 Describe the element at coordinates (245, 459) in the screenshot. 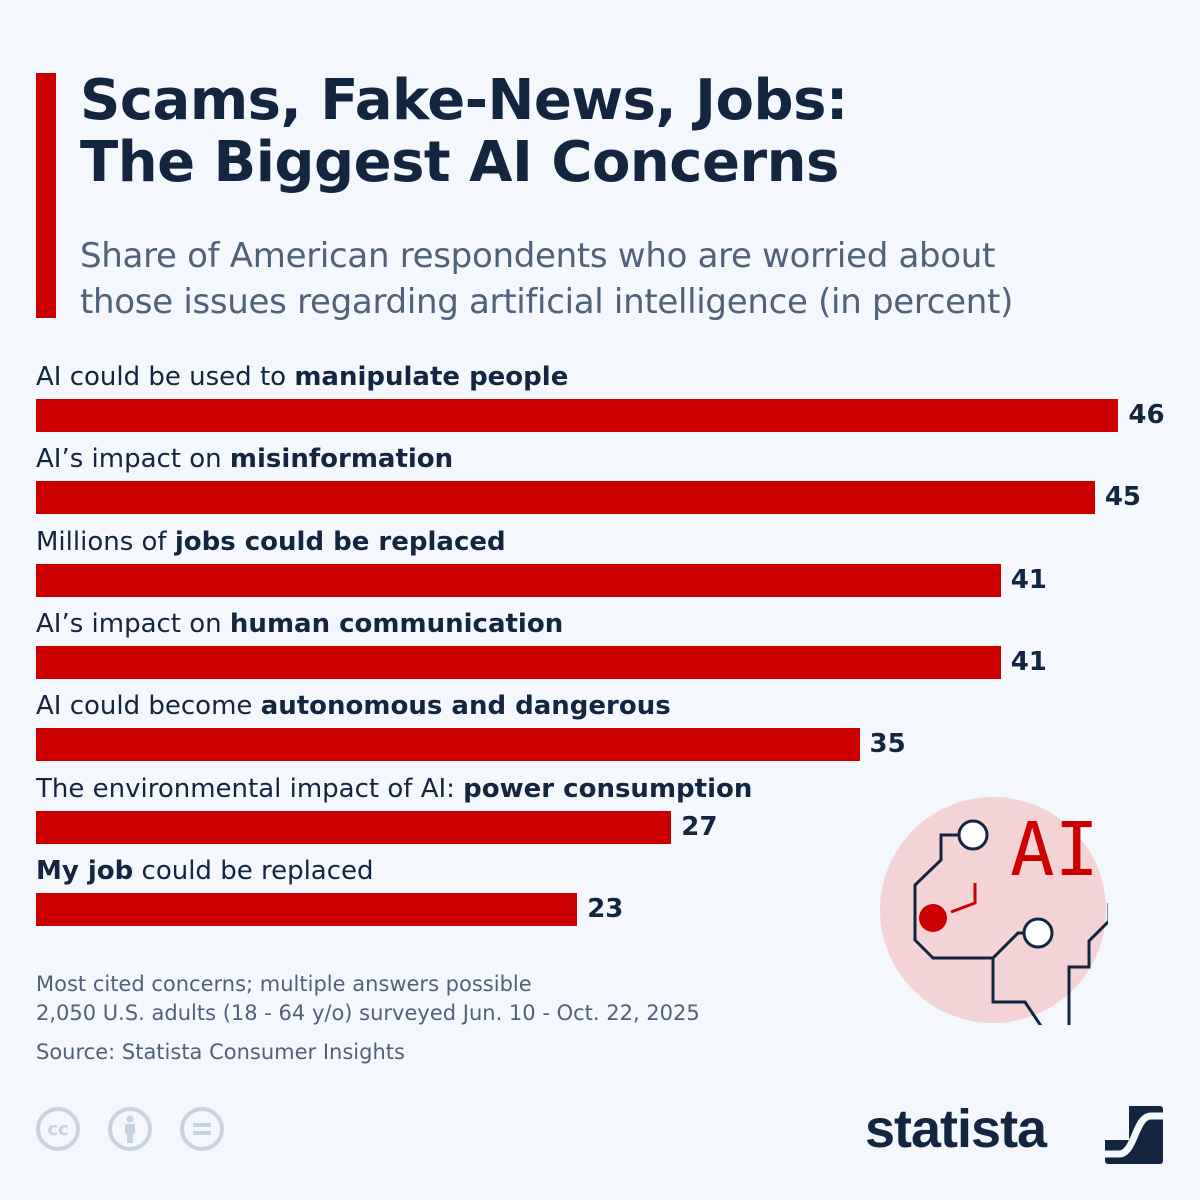

I see `bar-label: AI’s impact on misinformation` at that location.